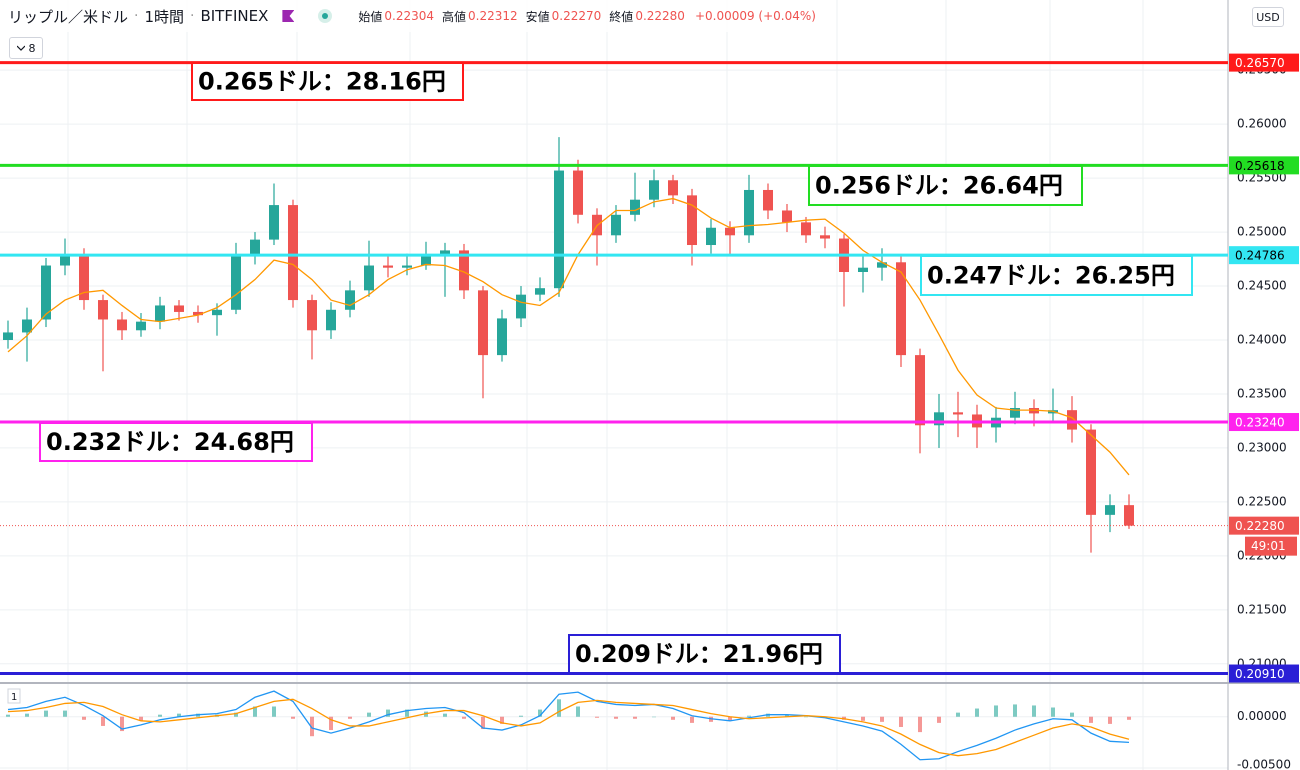 Image resolution: width=1300 pixels, height=770 pixels. What do you see at coordinates (1260, 423) in the screenshot?
I see `level-axis-label: 0.23240` at bounding box center [1260, 423].